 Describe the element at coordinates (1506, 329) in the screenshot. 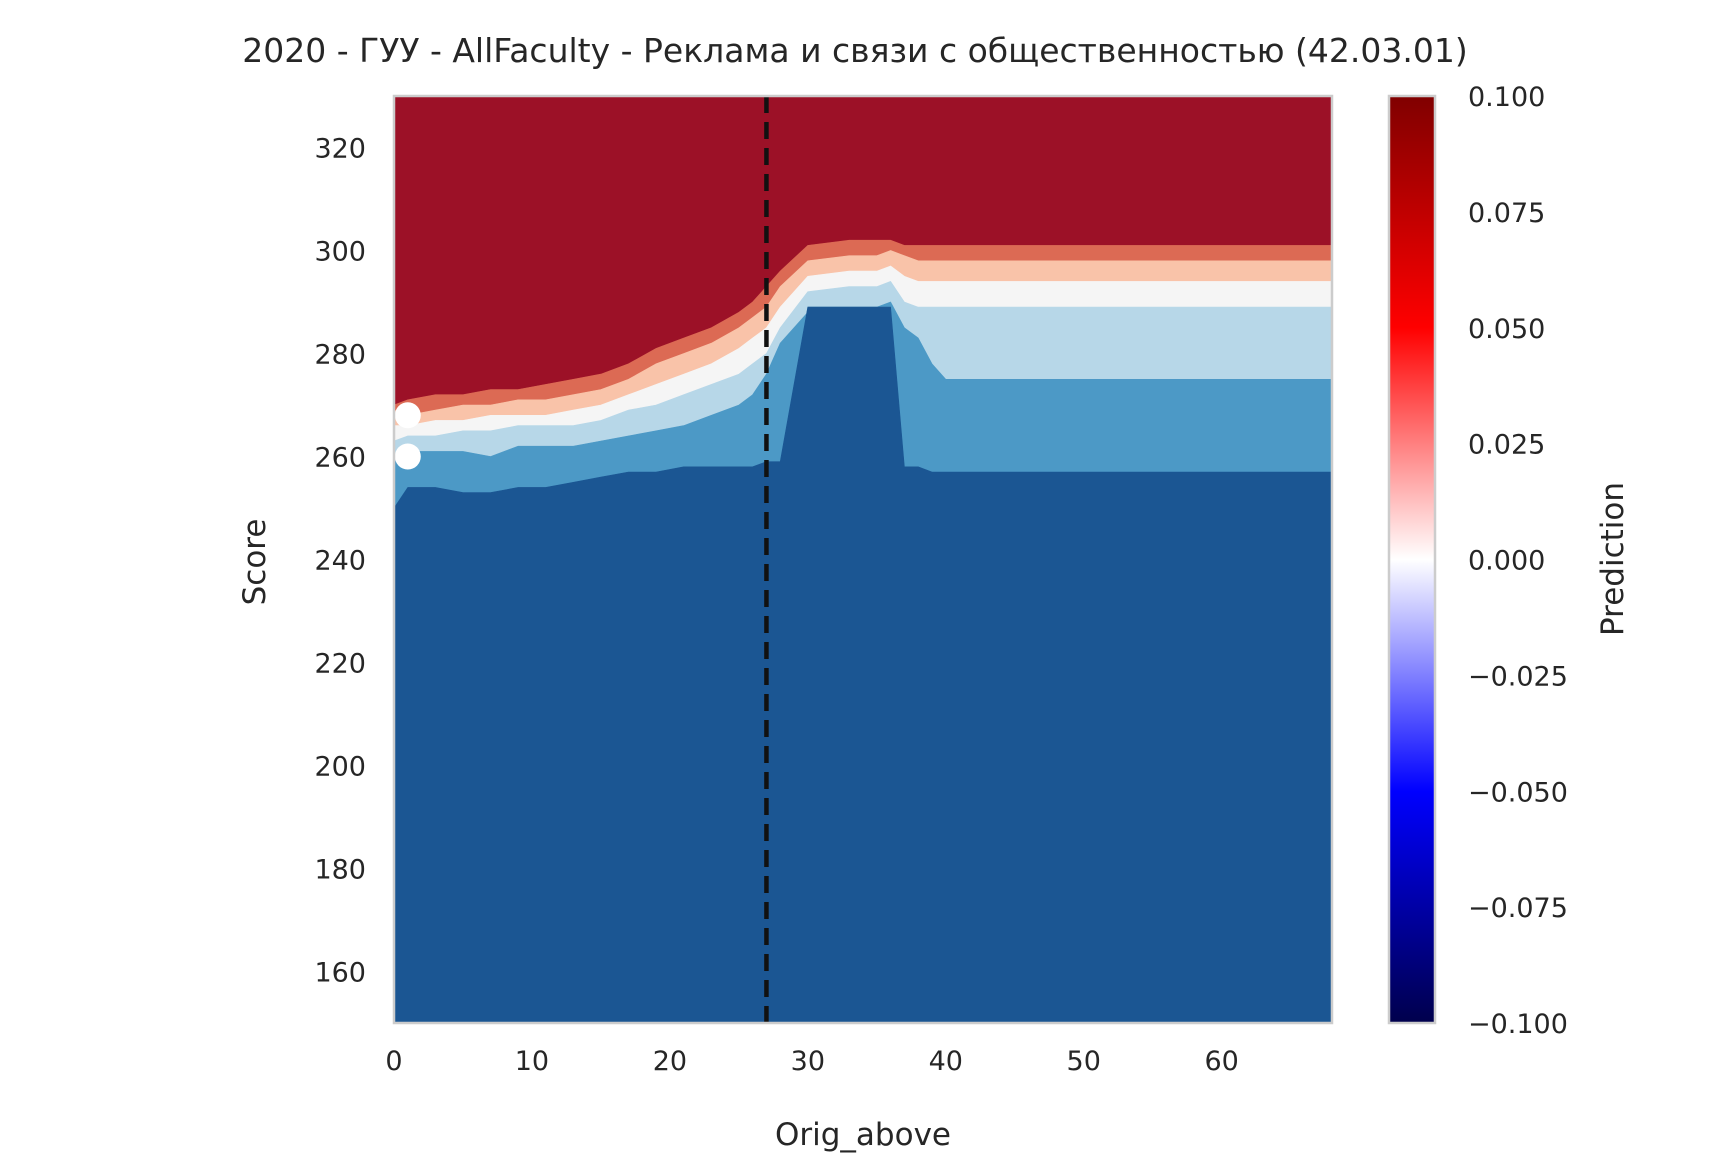

I see `colorbar-tick-label: 0.050` at that location.